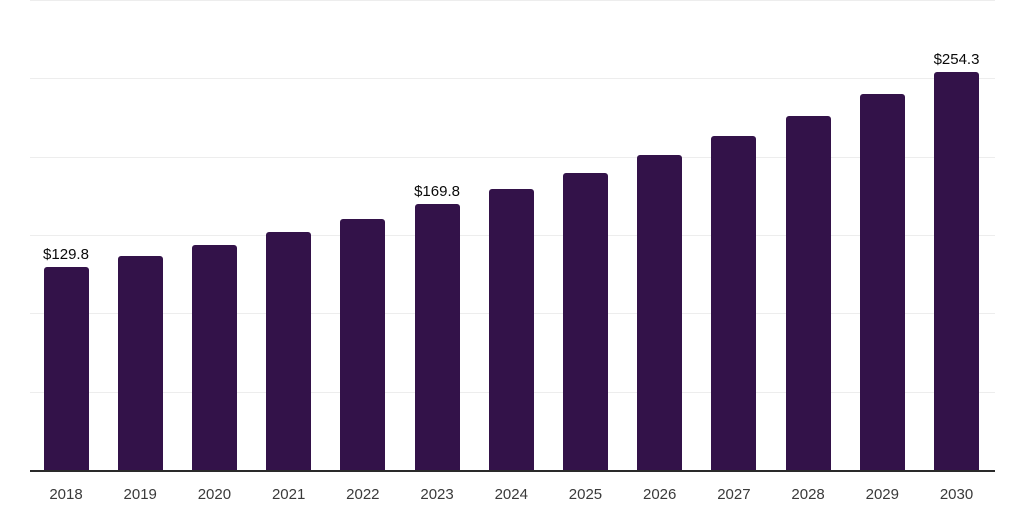 This screenshot has height=512, width=1024. Describe the element at coordinates (585, 321) in the screenshot. I see `bar-2025` at that location.